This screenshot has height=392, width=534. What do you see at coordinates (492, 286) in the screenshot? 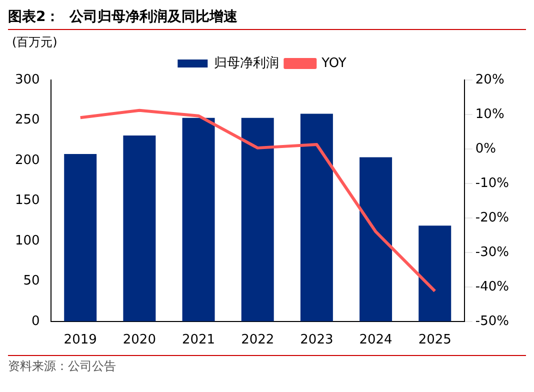
I see `y2-tick-label: -40%` at bounding box center [492, 286].